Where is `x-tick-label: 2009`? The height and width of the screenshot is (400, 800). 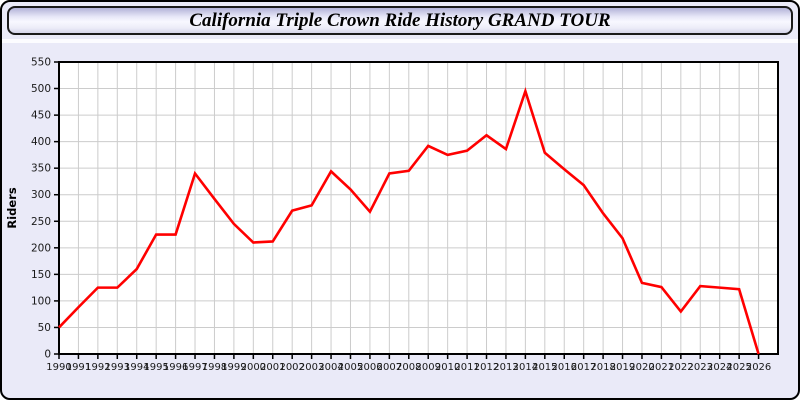
x-tick-label: 2009 is located at coordinates (427, 367).